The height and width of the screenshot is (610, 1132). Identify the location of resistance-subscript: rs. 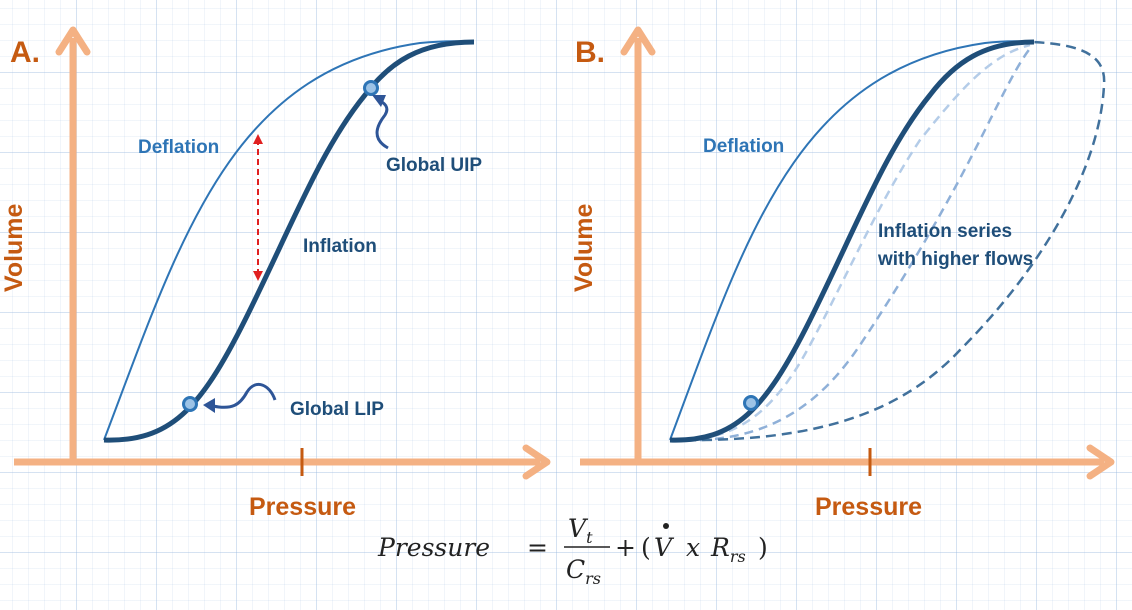
(738, 556).